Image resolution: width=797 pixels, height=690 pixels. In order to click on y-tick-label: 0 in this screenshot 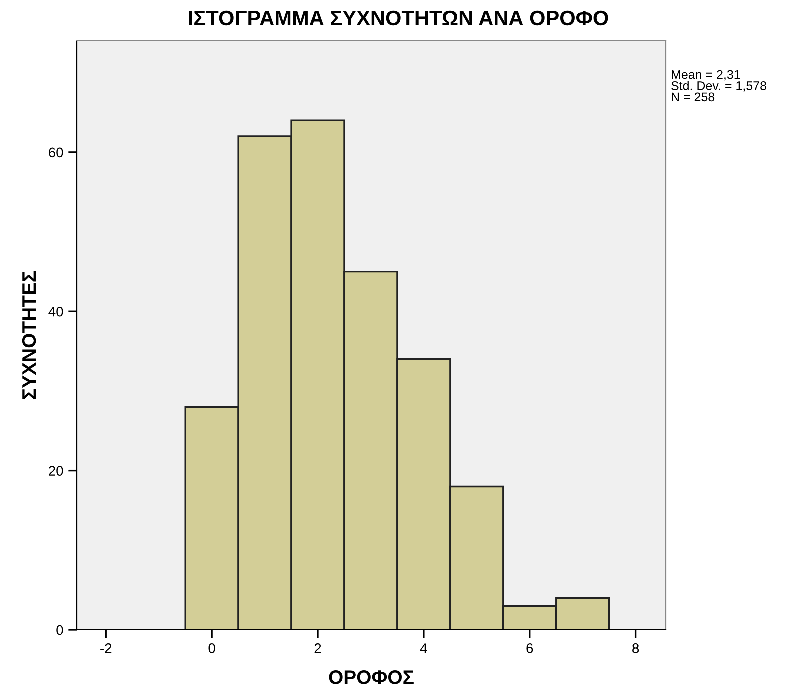, I will do `click(60, 630)`.